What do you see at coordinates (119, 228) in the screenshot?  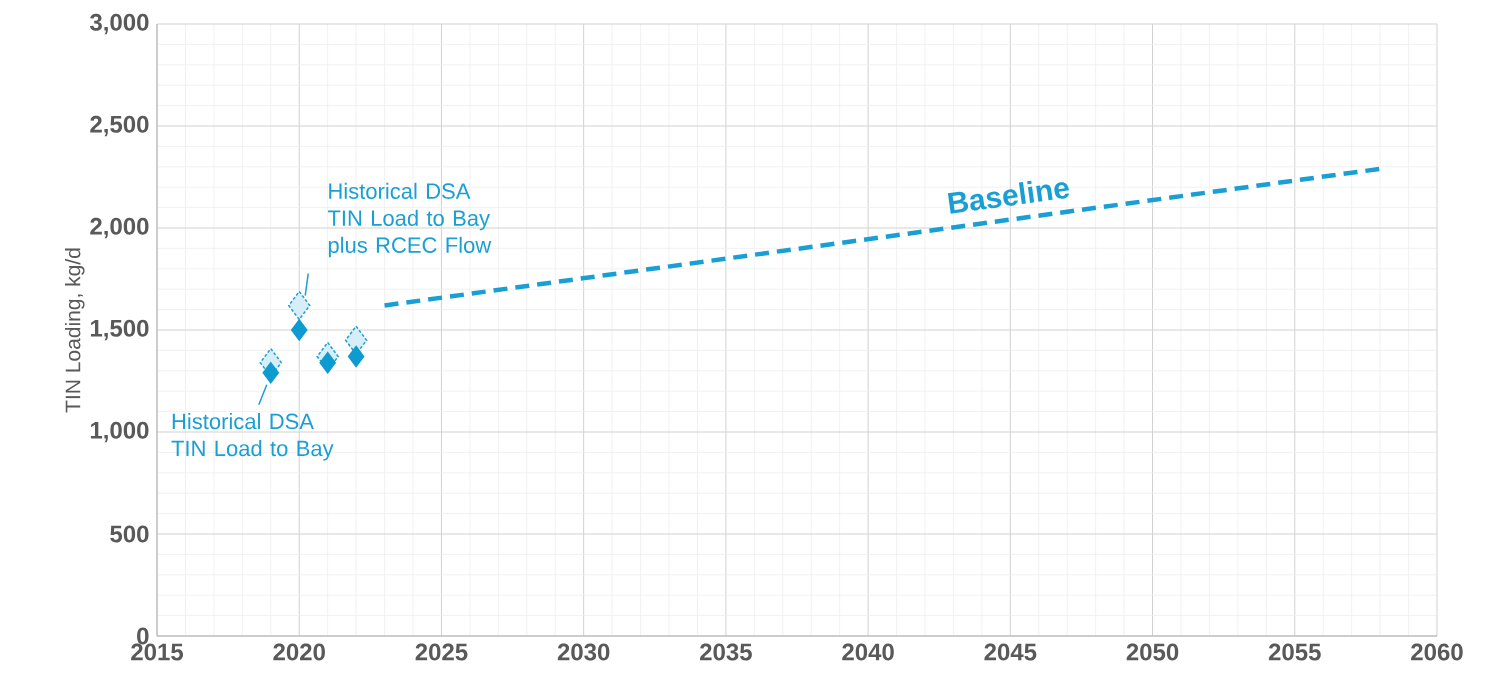 I see `y-tick-label: 2,000` at bounding box center [119, 228].